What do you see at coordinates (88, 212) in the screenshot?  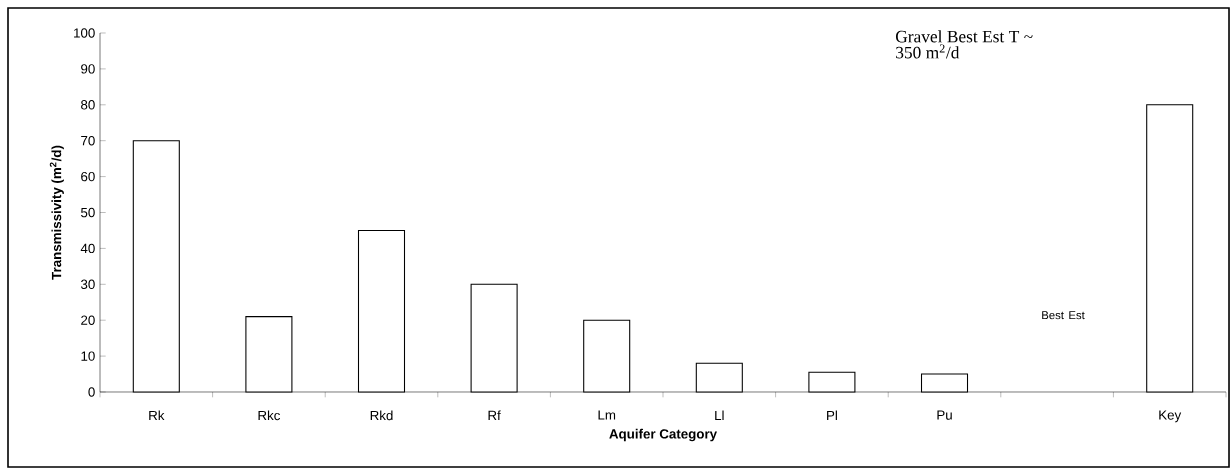 I see `y-tick-label: 50` at bounding box center [88, 212].